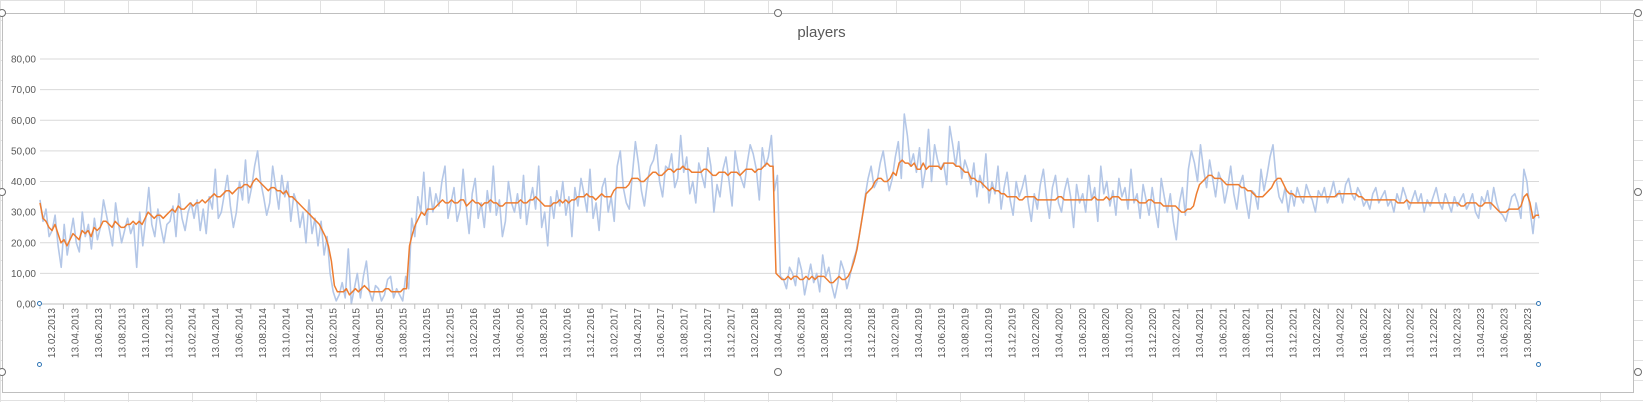  I want to click on x-tick-label: 13.02.2015, so click(333, 333).